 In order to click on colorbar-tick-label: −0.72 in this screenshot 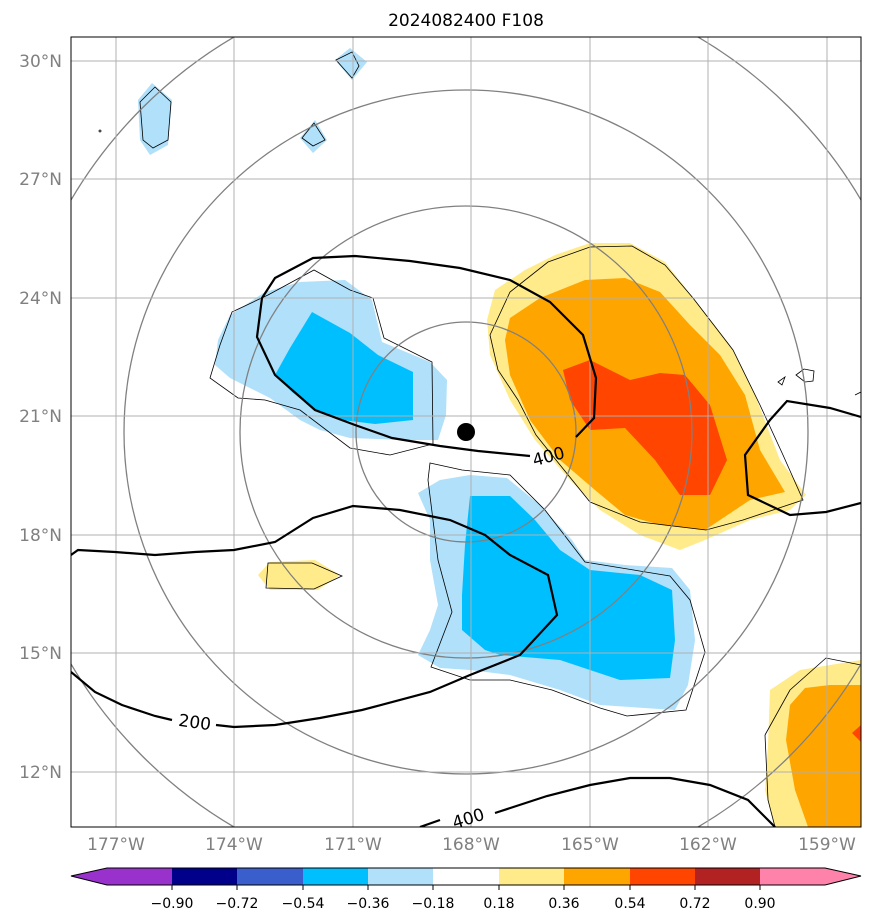, I will do `click(237, 904)`.